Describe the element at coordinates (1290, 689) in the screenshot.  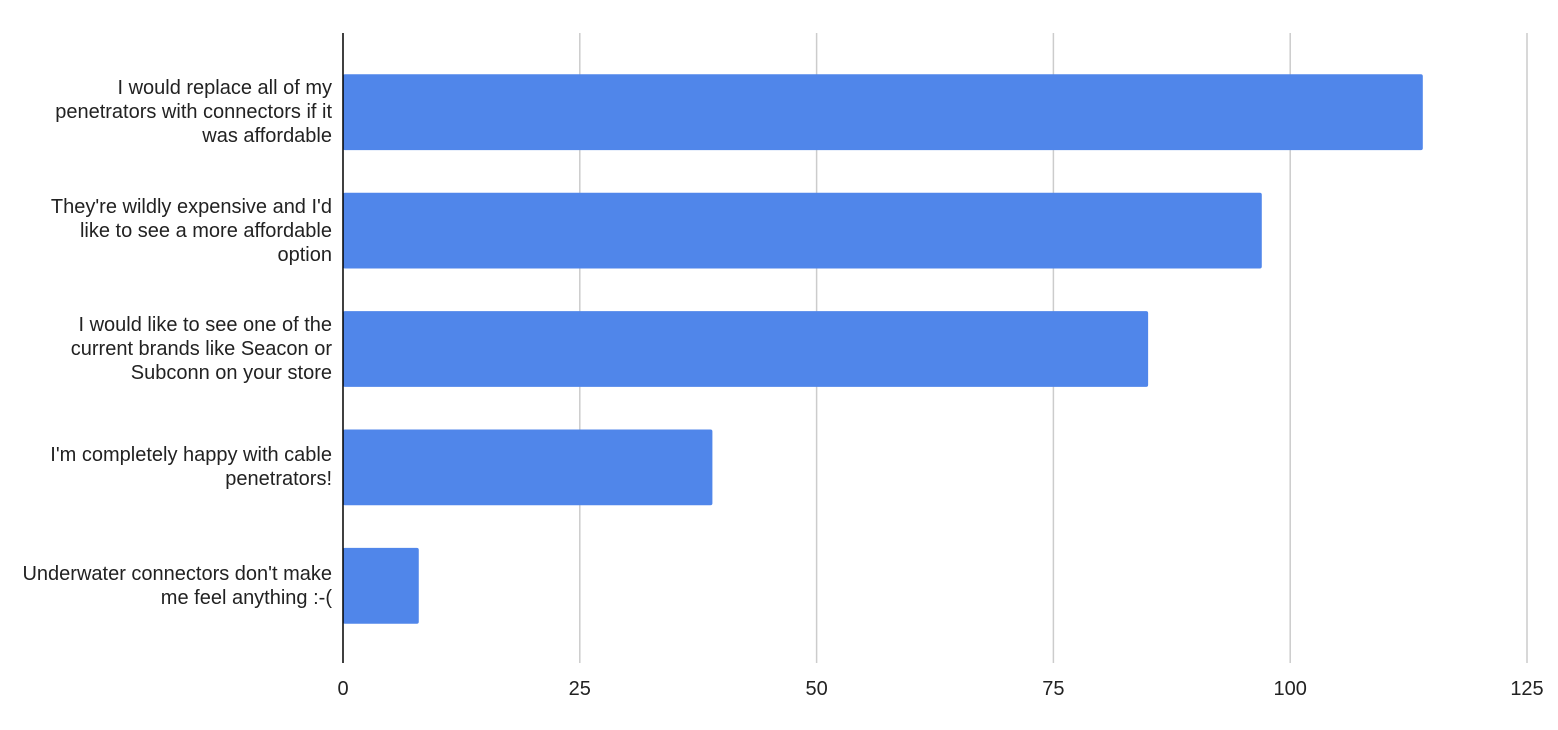
I see `x-tick-label: 100` at that location.